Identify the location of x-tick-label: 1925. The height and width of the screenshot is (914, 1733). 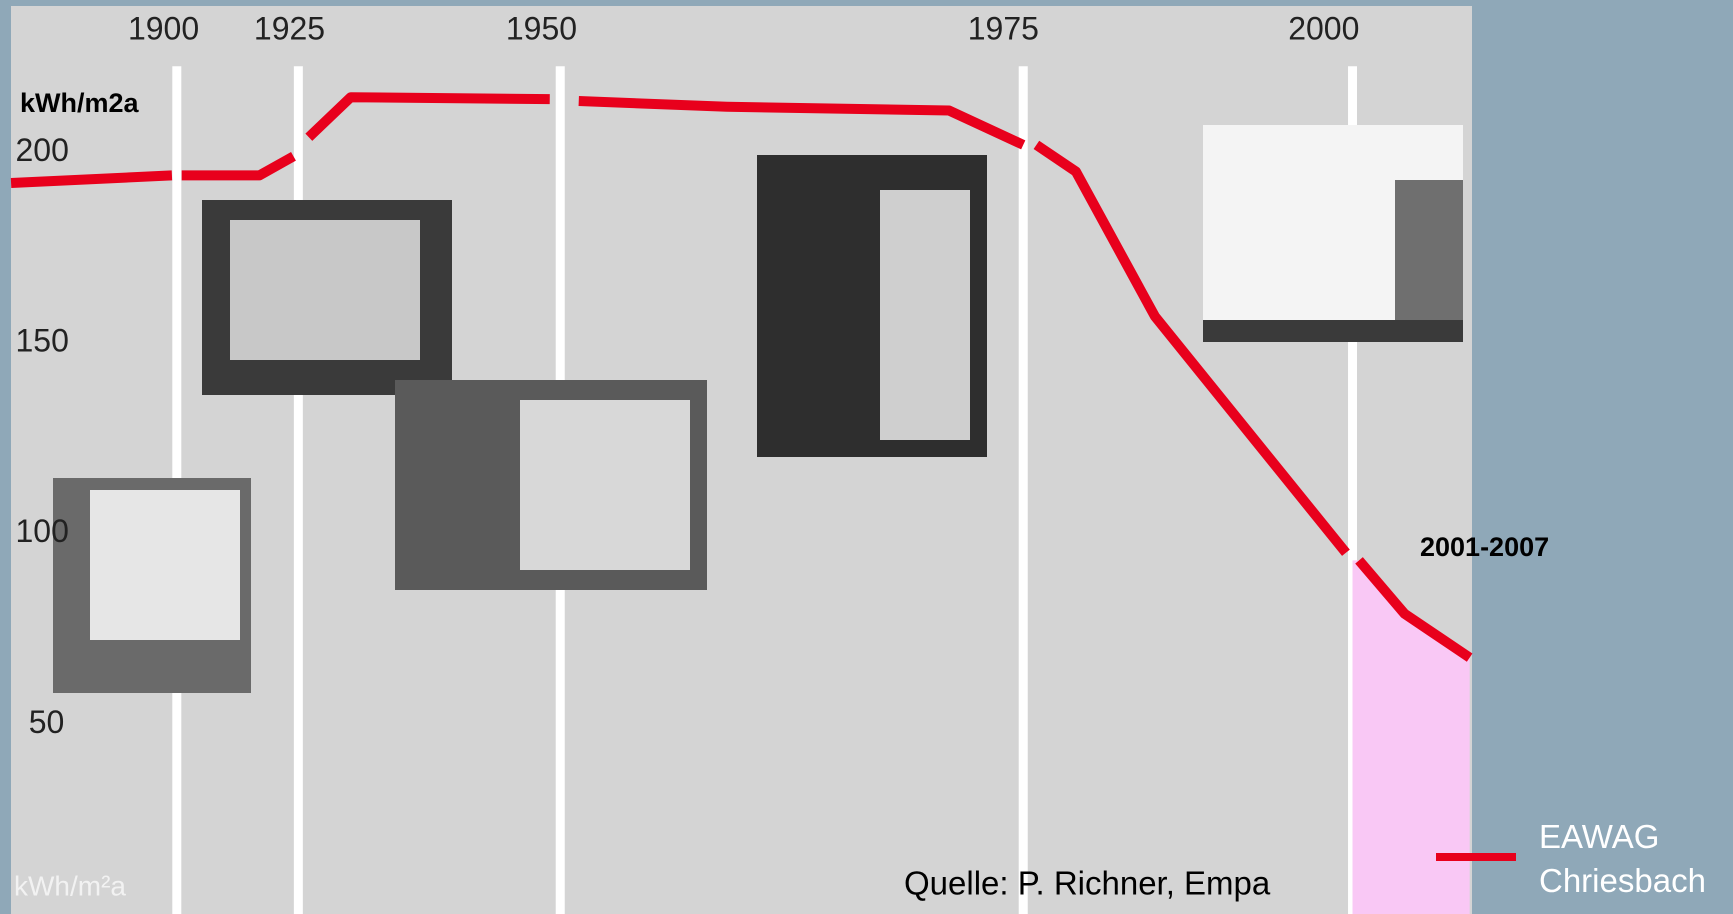
(289, 28).